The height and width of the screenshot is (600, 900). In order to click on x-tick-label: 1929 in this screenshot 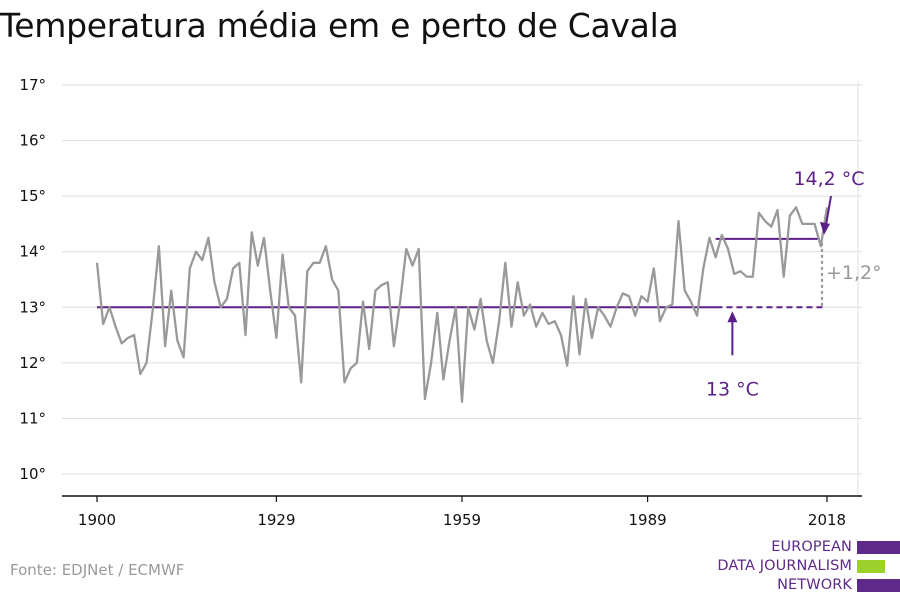, I will do `click(276, 520)`.